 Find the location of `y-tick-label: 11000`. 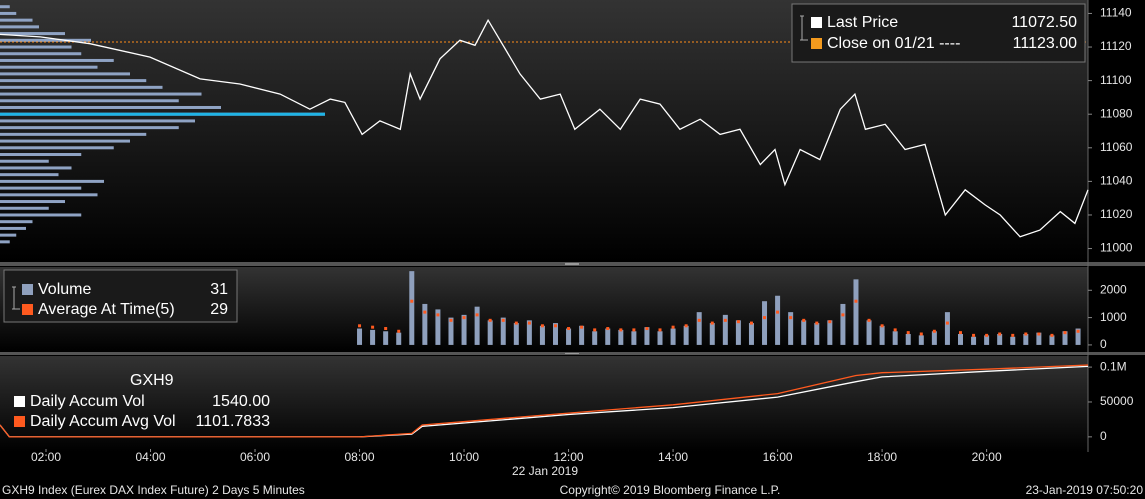

y-tick-label: 11000 is located at coordinates (1116, 248).